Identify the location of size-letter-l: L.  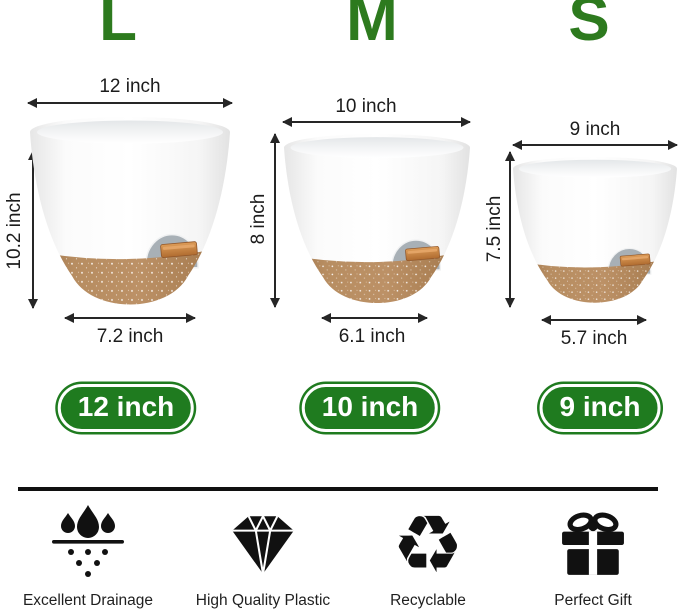
(118, 27).